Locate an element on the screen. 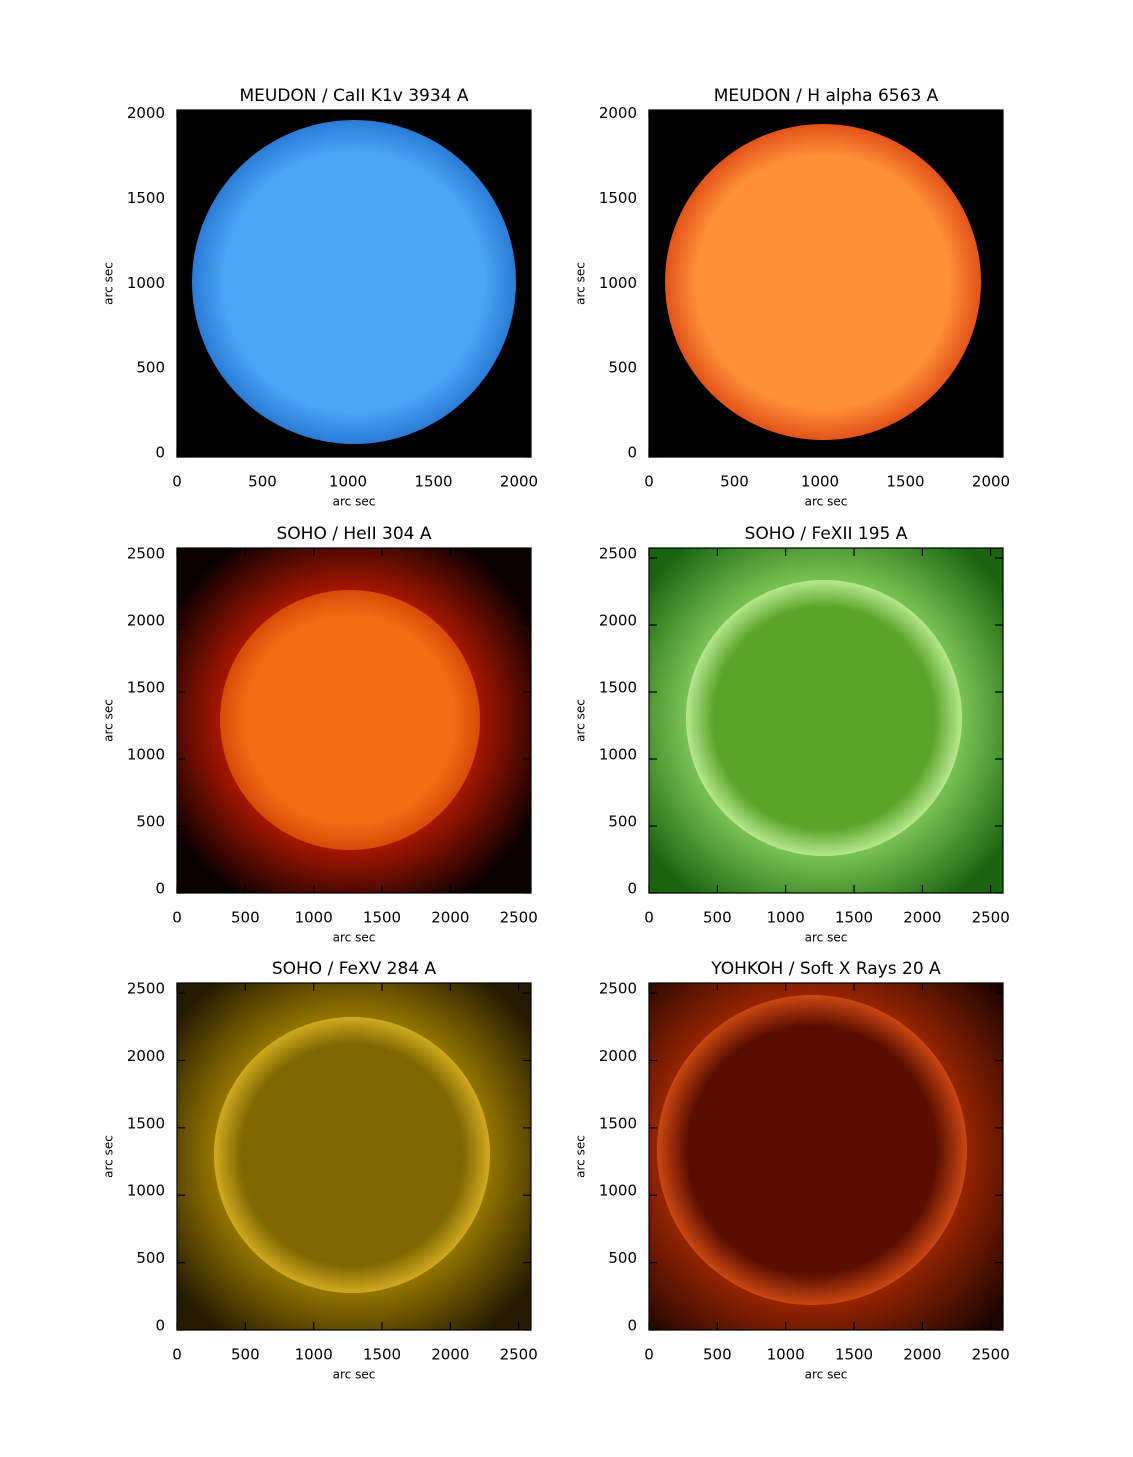 Image resolution: width=1133 pixels, height=1457 pixels. chart-title: MEUDON / CaII K1v 3934 A is located at coordinates (353, 96).